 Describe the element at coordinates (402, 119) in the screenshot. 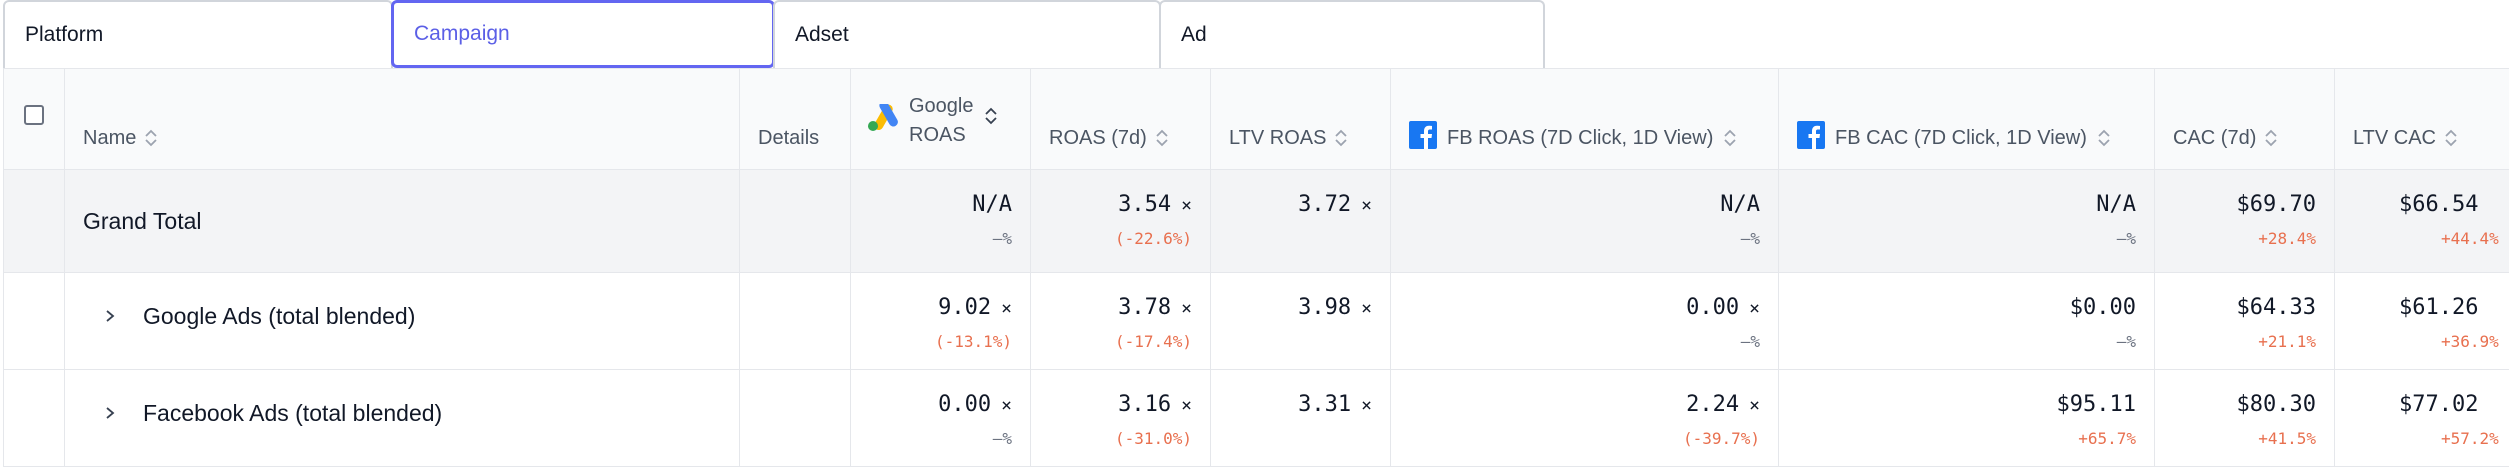

I see `column-header-name: Name` at that location.